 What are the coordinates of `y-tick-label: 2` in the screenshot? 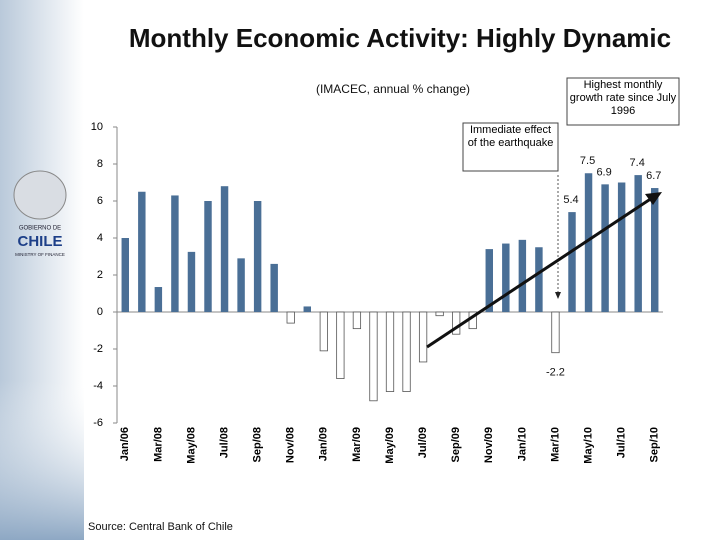 It's located at (100, 275).